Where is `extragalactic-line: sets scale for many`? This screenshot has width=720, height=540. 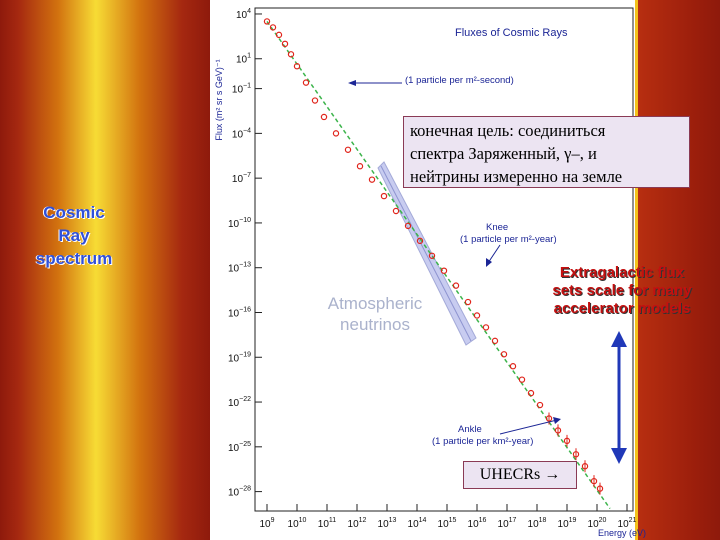
extragalactic-line: sets scale for many is located at coordinates (622, 290).